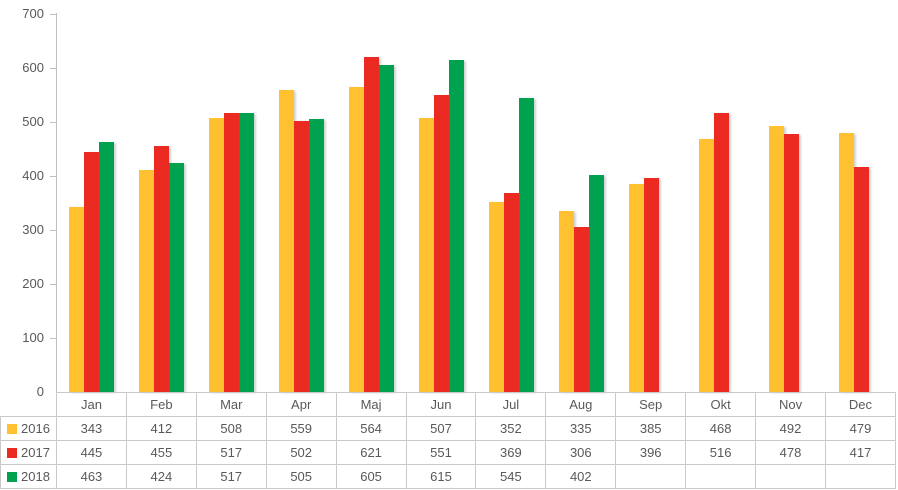 Image resolution: width=898 pixels, height=490 pixels. What do you see at coordinates (317, 255) in the screenshot?
I see `bar-2018-apr` at bounding box center [317, 255].